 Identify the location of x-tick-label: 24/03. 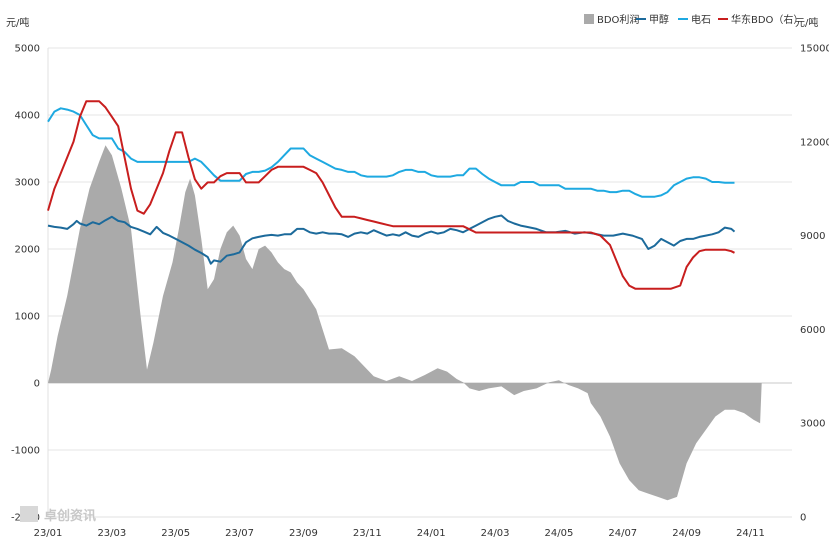
(495, 533).